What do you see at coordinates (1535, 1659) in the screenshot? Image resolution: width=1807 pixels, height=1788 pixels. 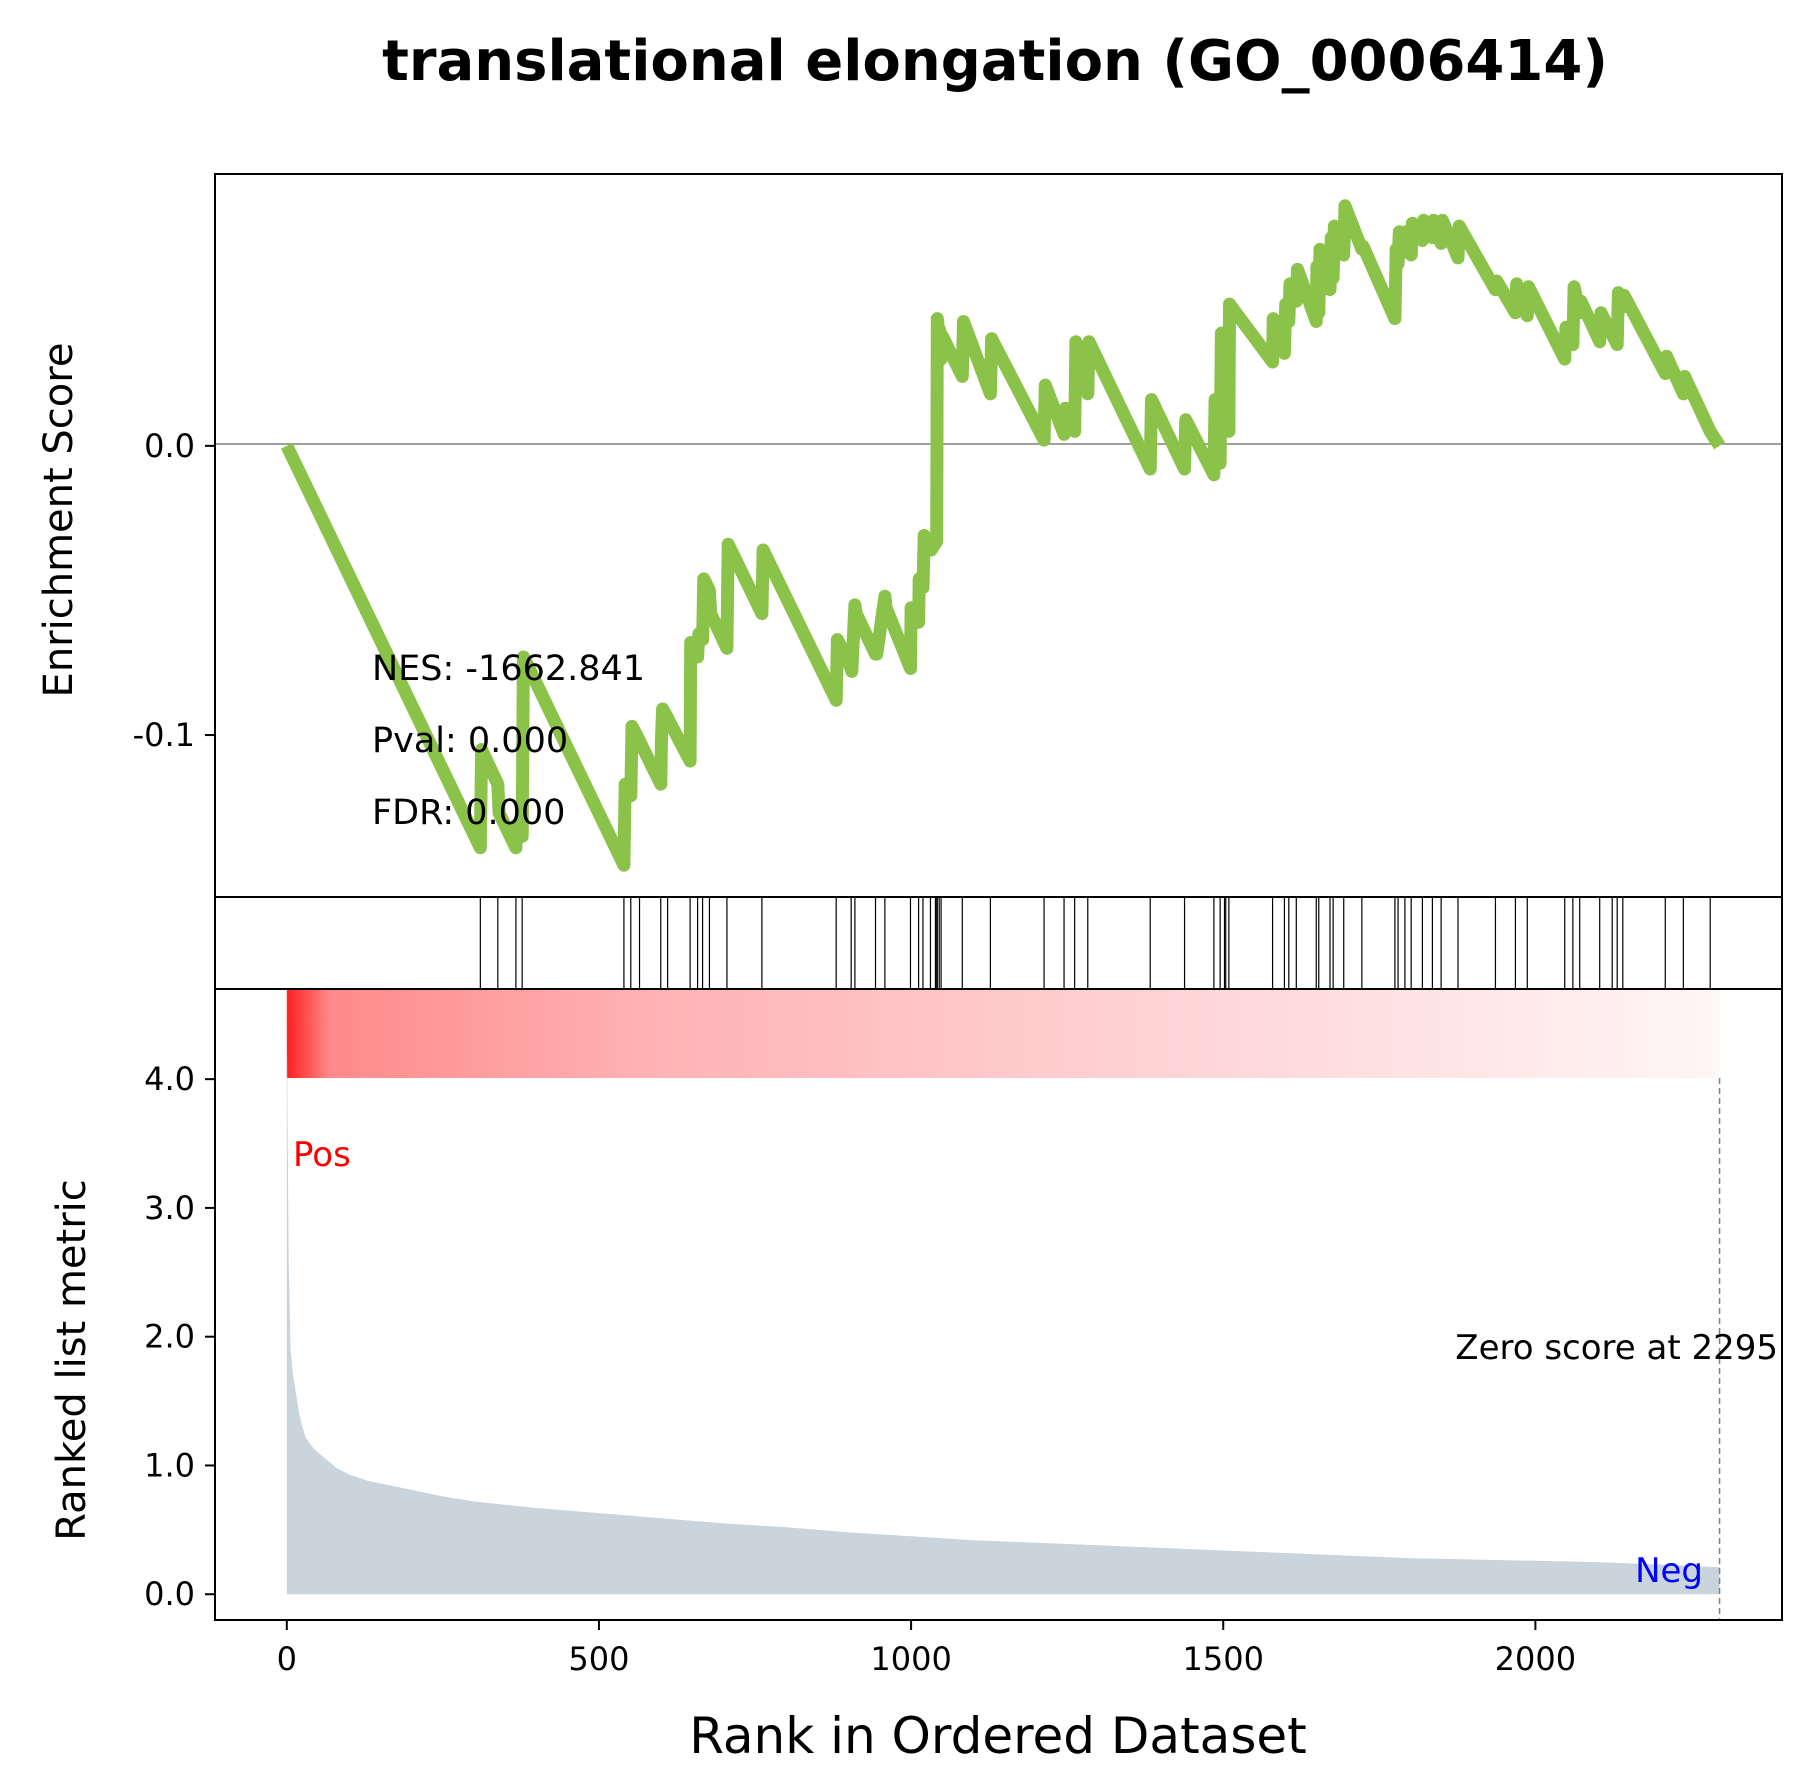 I see `x-tick-label: 2000` at bounding box center [1535, 1659].